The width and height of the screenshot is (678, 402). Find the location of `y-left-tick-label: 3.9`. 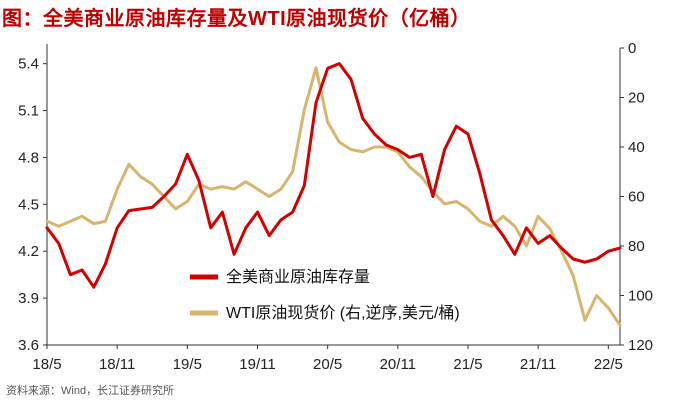

y-left-tick-label: 3.9 is located at coordinates (28, 298).